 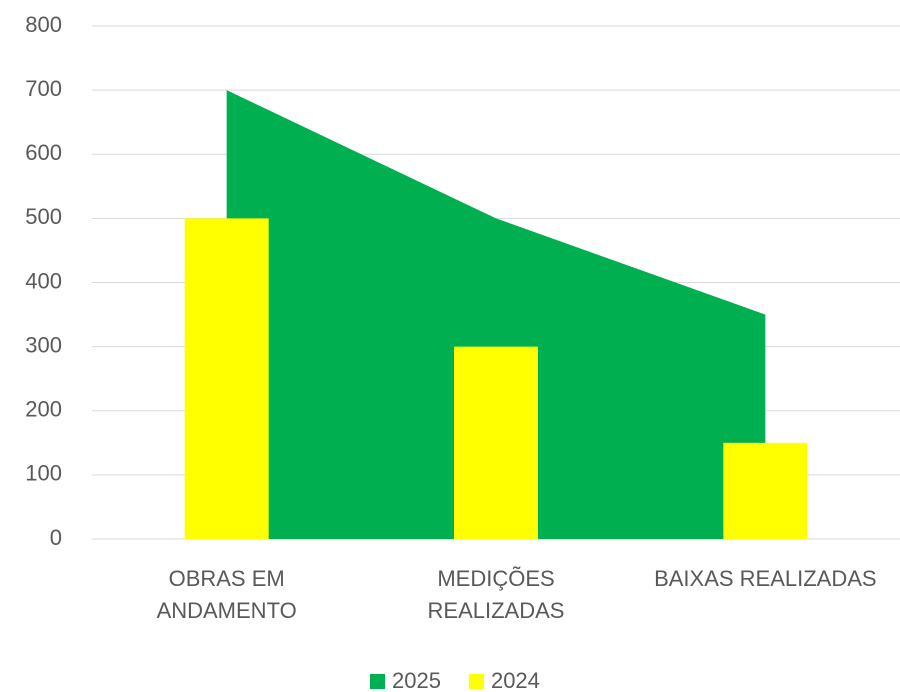 What do you see at coordinates (43, 344) in the screenshot?
I see `y-tick-label: 300` at bounding box center [43, 344].